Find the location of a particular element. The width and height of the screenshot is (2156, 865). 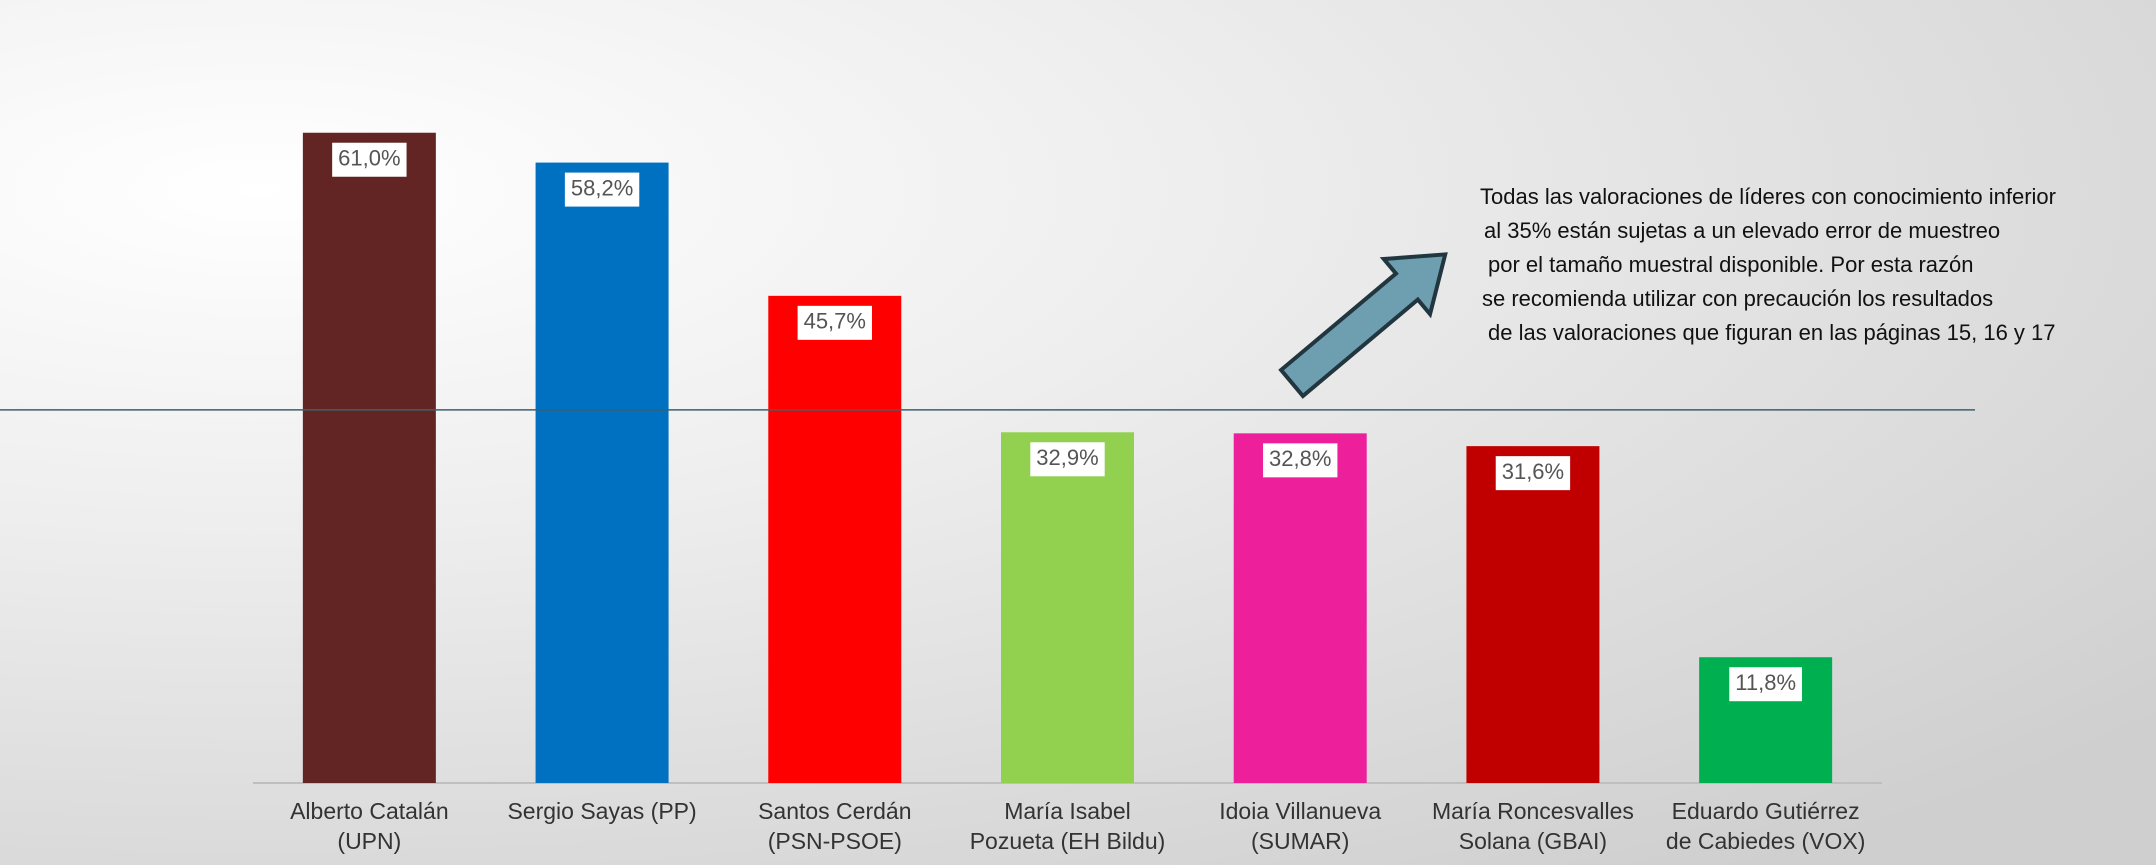

arrow is located at coordinates (1363, 325).